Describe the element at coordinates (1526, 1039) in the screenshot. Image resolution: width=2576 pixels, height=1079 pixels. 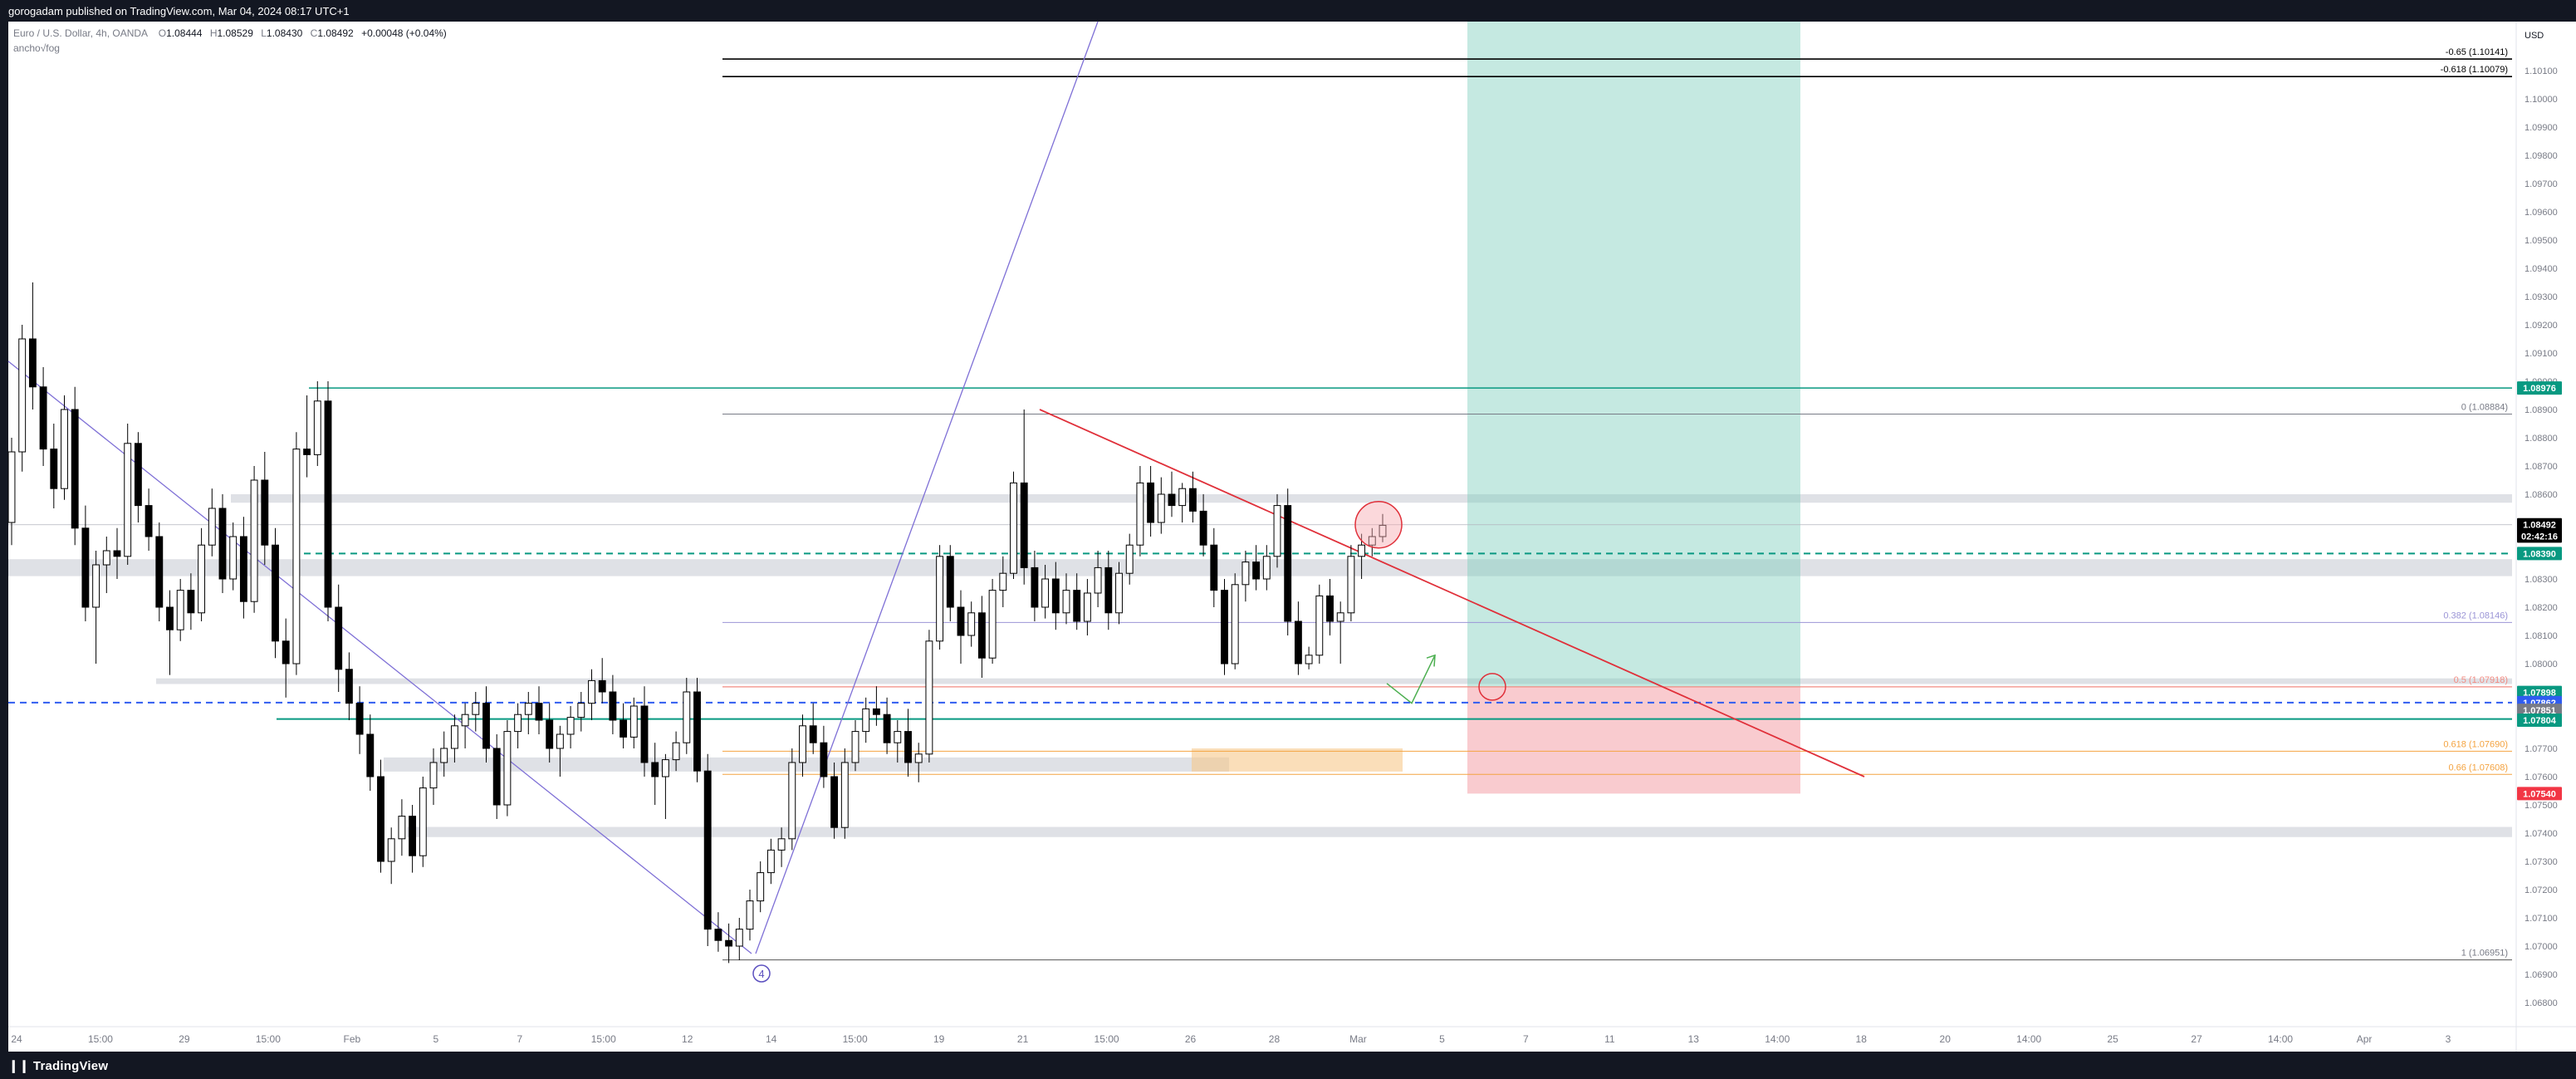
I see `x-tick-label: 7` at that location.